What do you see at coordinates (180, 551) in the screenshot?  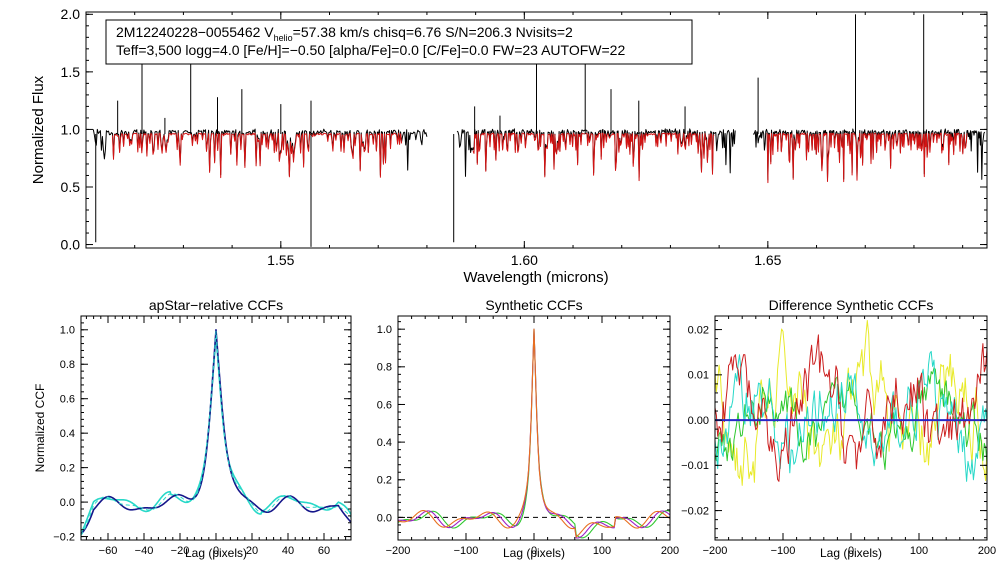 I see `apstar-xtick-label-2: −20` at bounding box center [180, 551].